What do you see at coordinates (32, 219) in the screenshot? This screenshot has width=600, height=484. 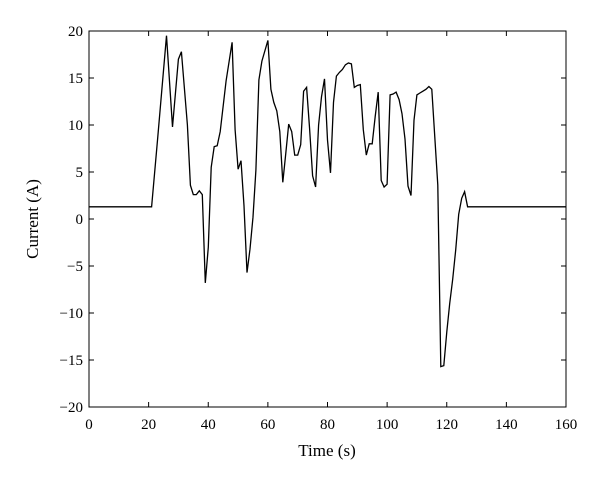 I see `y-axis-label: Current (A)` at bounding box center [32, 219].